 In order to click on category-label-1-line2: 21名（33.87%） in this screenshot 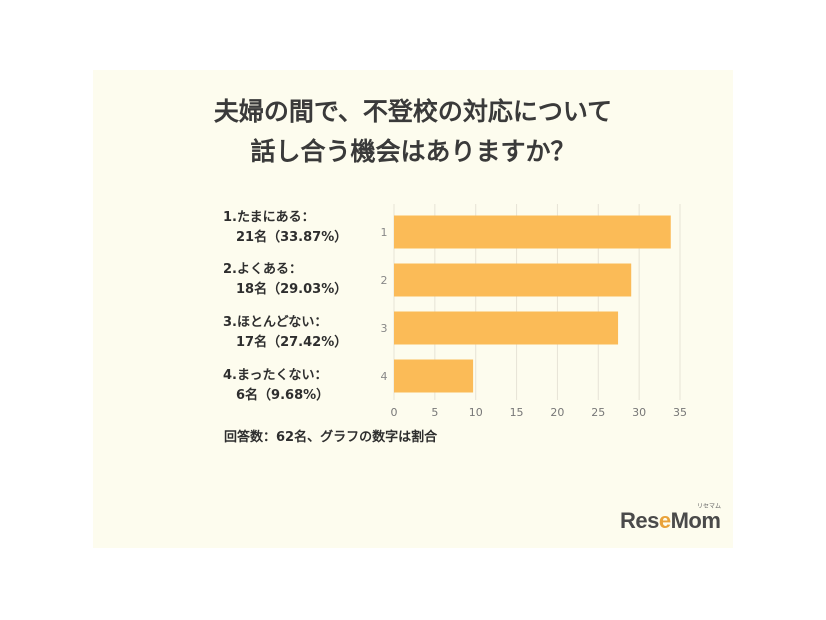, I will do `click(292, 237)`.